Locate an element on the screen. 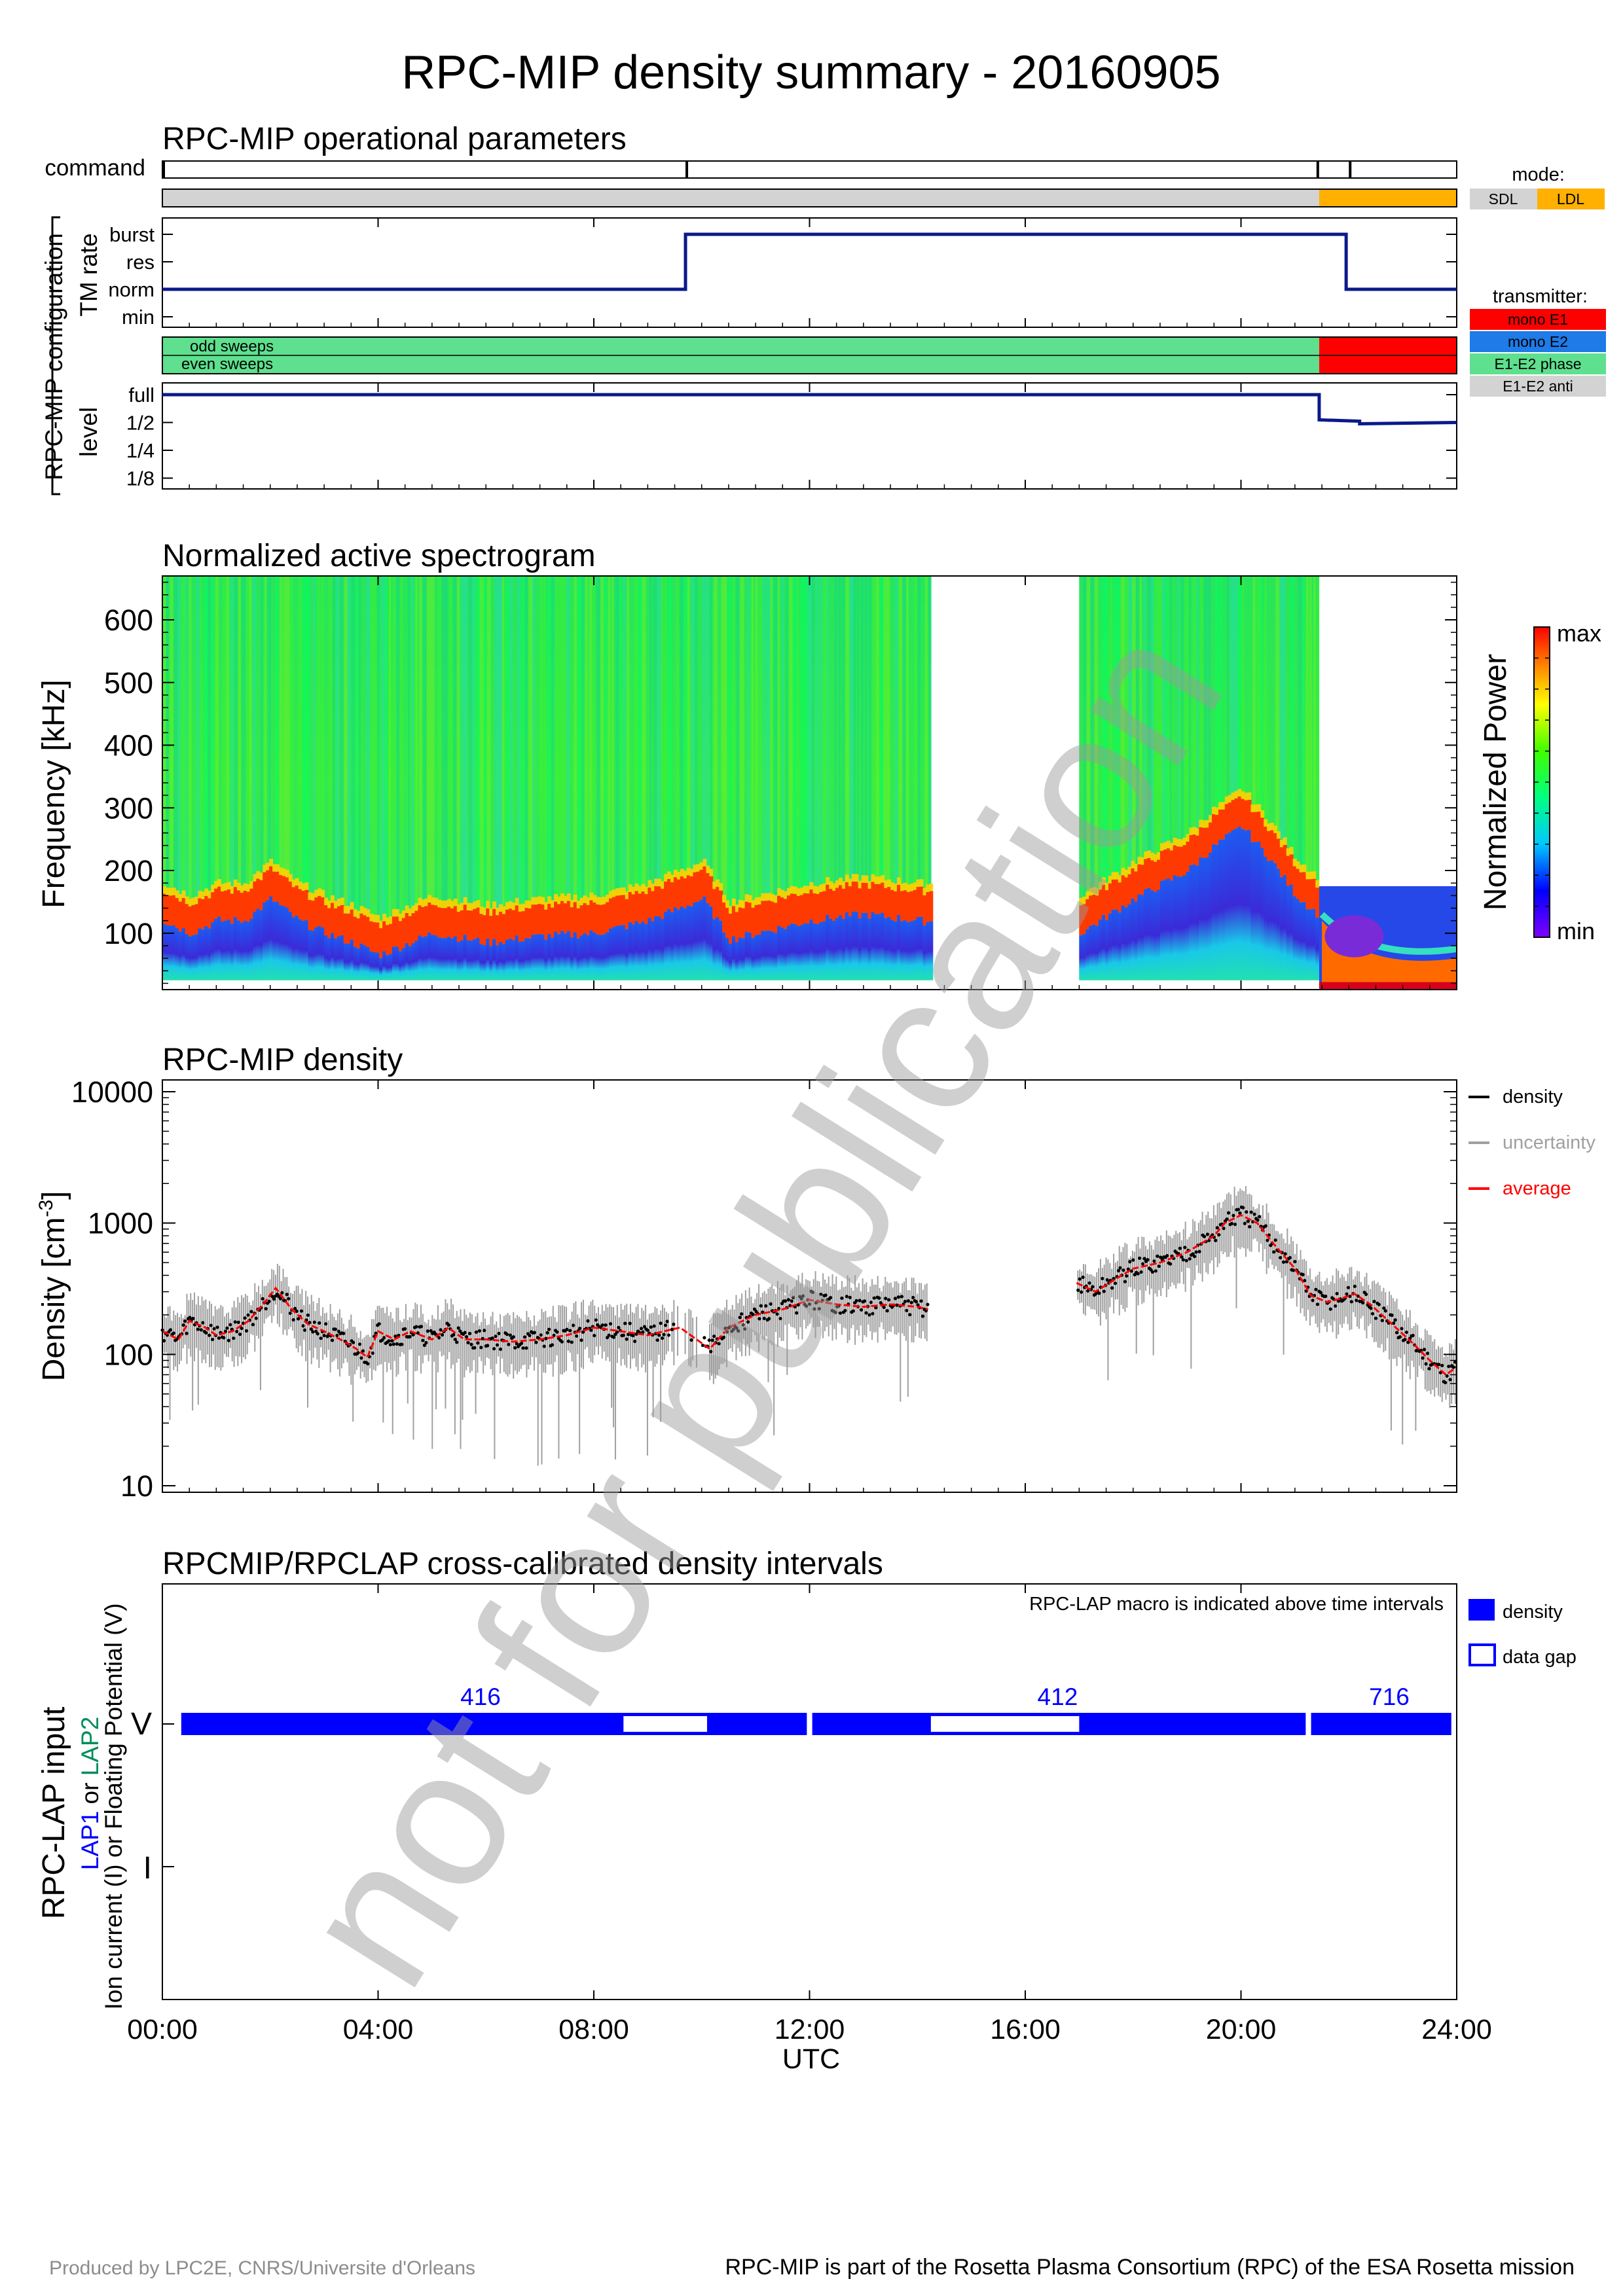 This screenshot has height=2296, width=1623. level-tick-label: 1/4 is located at coordinates (140, 451).